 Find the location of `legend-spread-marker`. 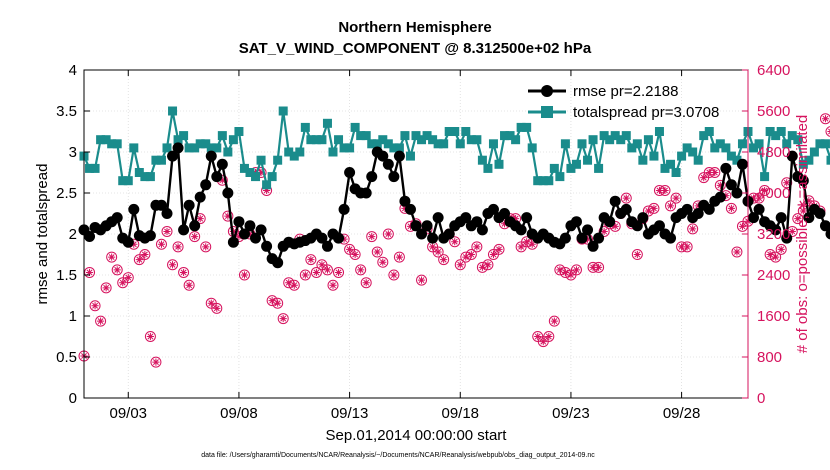

legend-spread-marker is located at coordinates (547, 112).